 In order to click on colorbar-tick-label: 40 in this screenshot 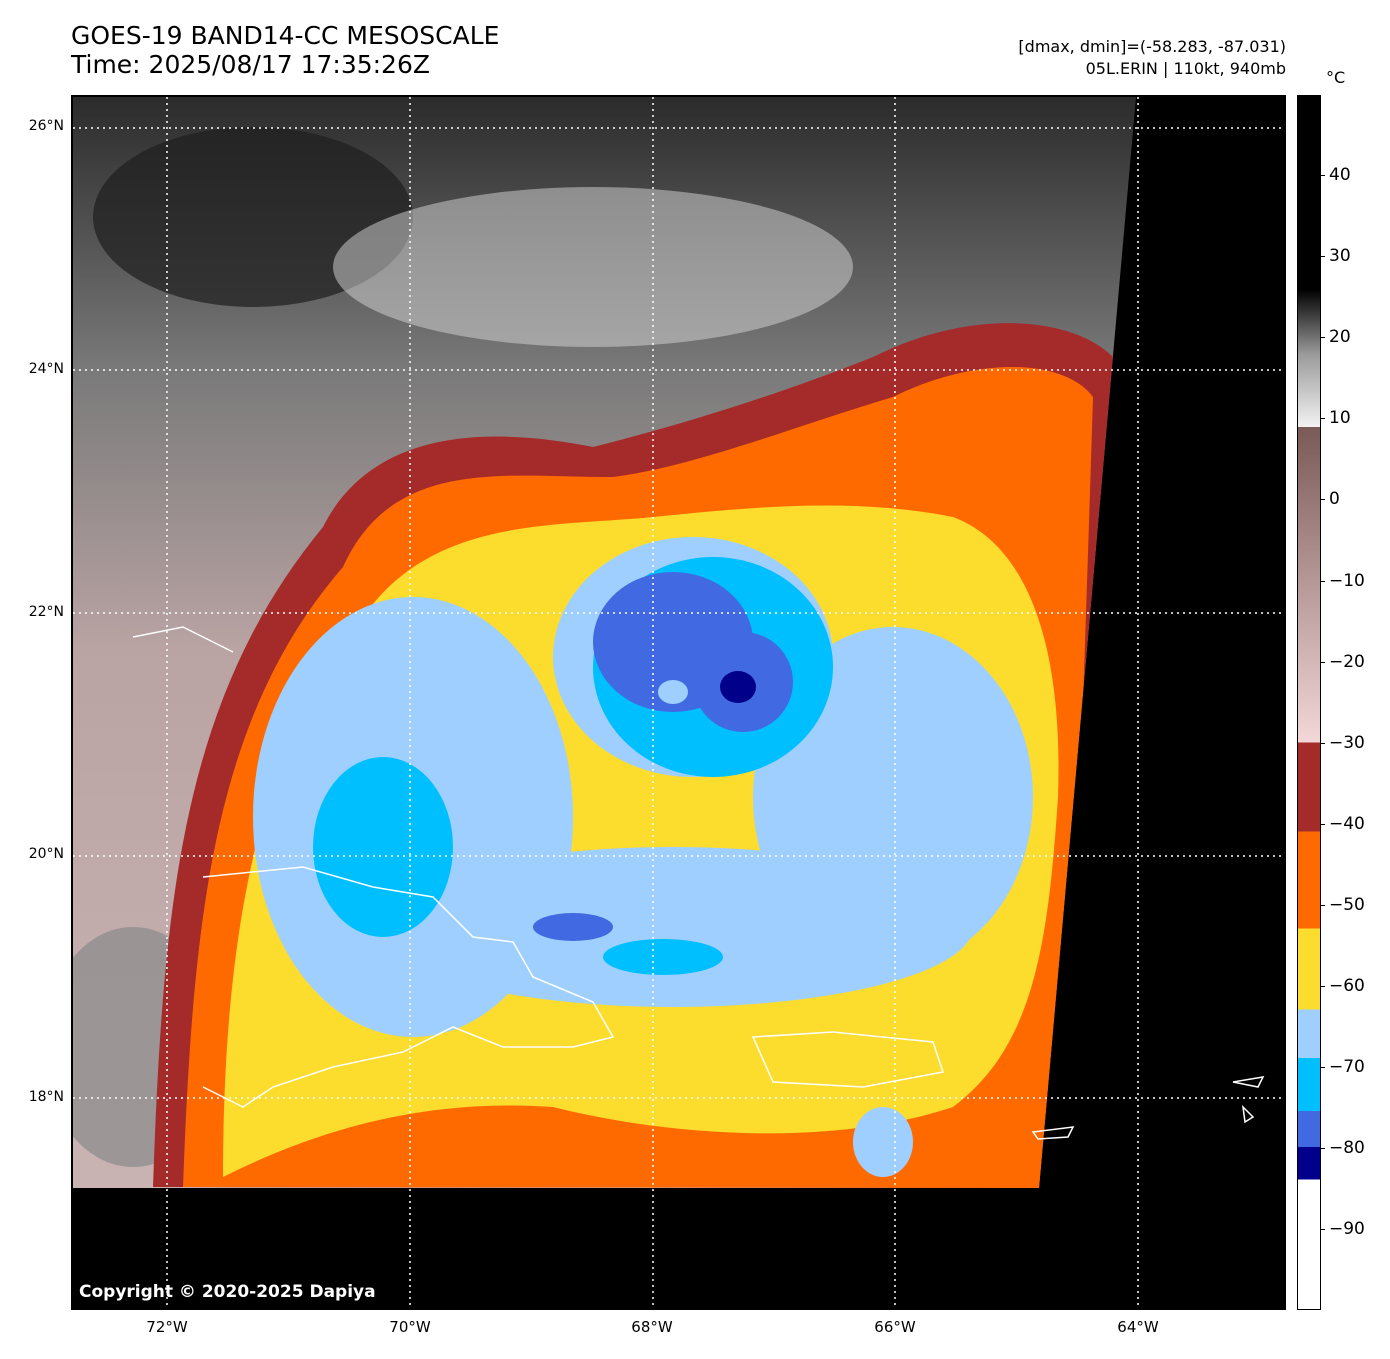, I will do `click(1340, 175)`.